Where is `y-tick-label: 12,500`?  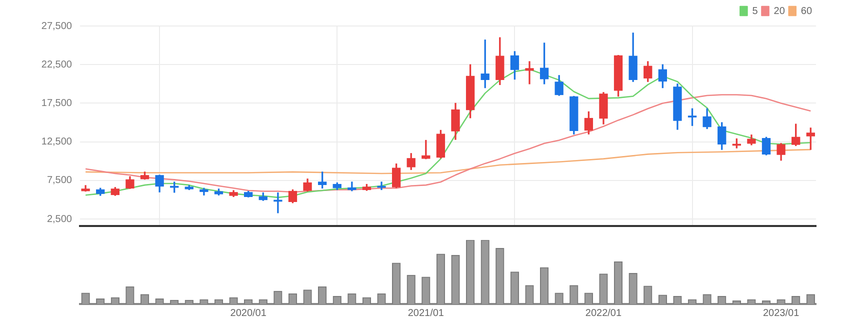
y-tick-label: 12,500 is located at coordinates (56, 142).